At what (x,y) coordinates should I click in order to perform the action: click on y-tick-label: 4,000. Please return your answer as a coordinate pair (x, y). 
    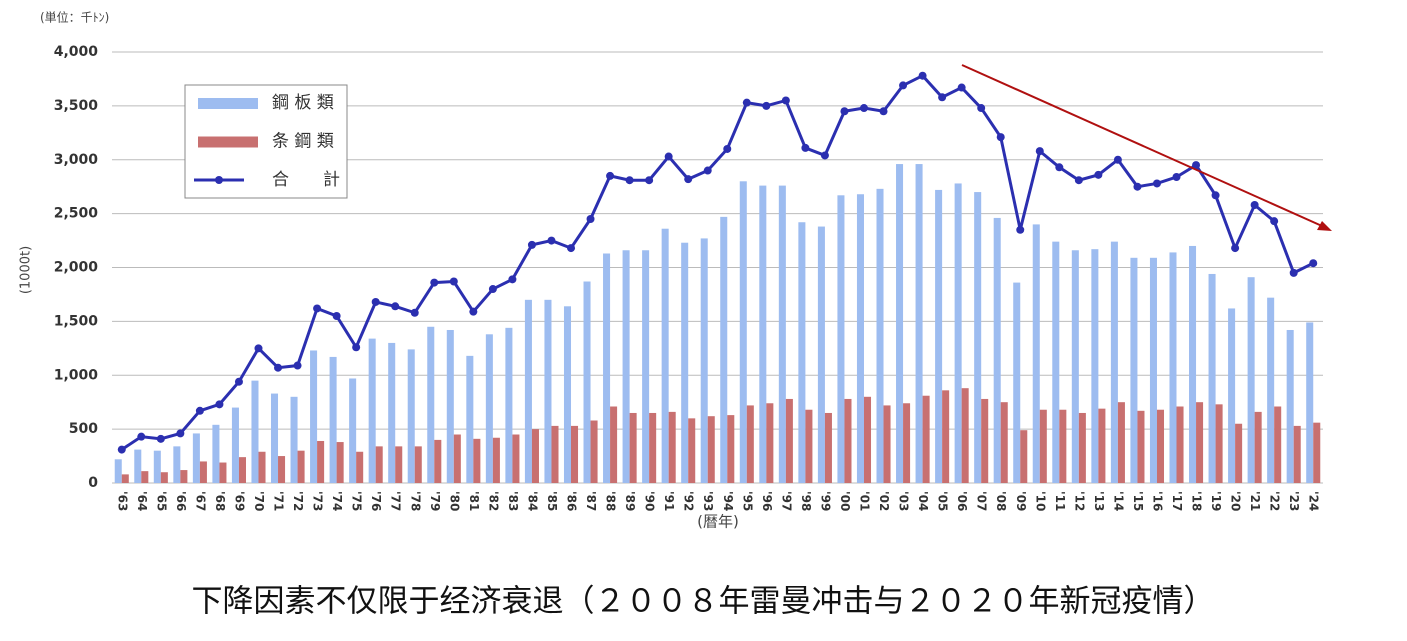
    Looking at the image, I should click on (76, 52).